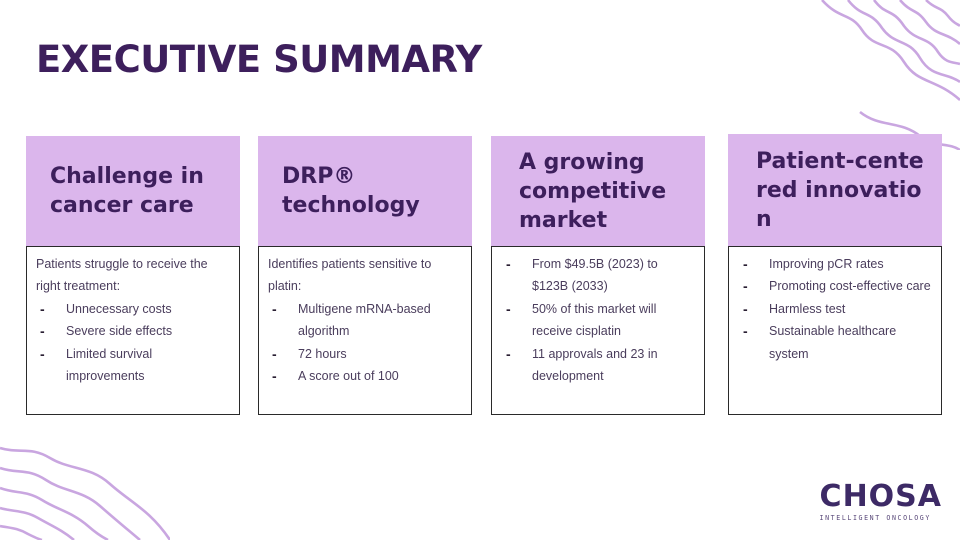 The width and height of the screenshot is (960, 540). What do you see at coordinates (350, 275) in the screenshot?
I see `card-intro-text: Identifies patients sensitive to platin:` at bounding box center [350, 275].